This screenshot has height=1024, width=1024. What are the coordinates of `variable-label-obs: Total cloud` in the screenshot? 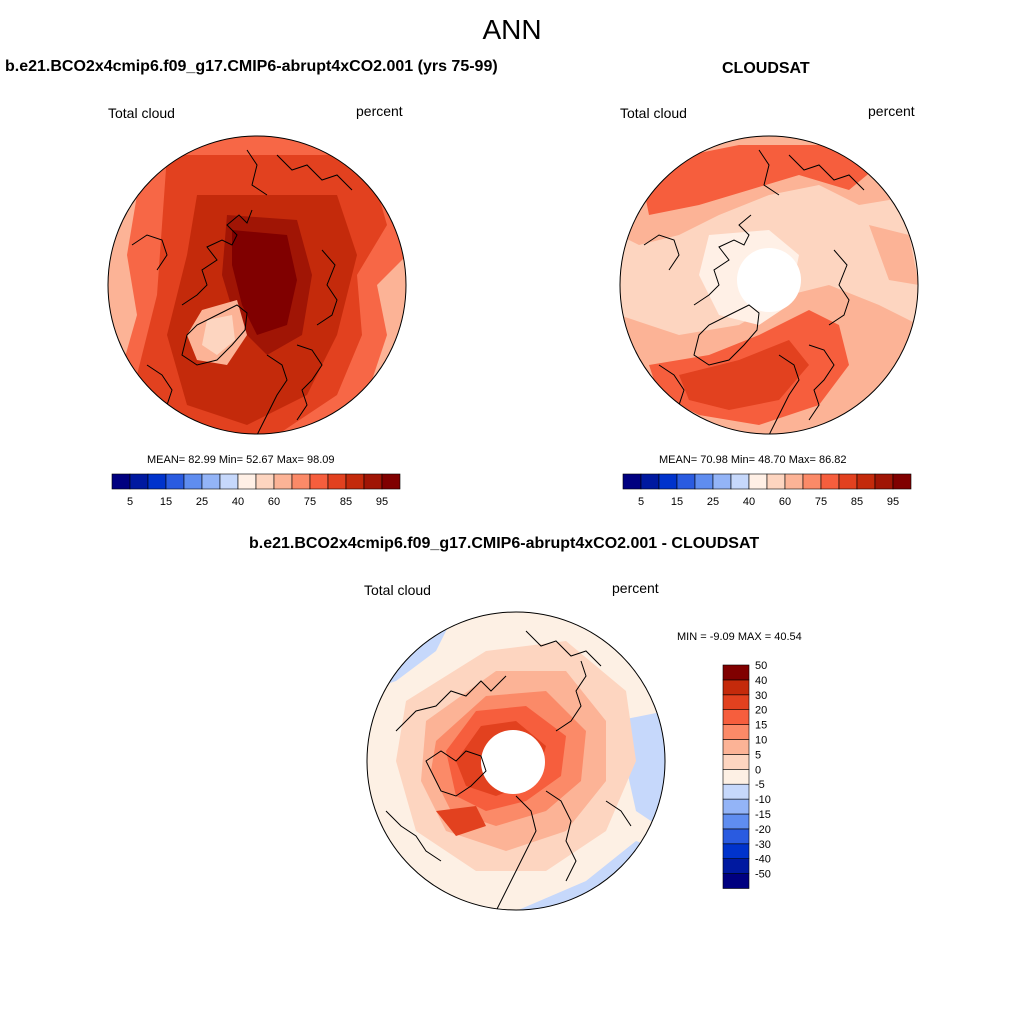 It's located at (653, 113).